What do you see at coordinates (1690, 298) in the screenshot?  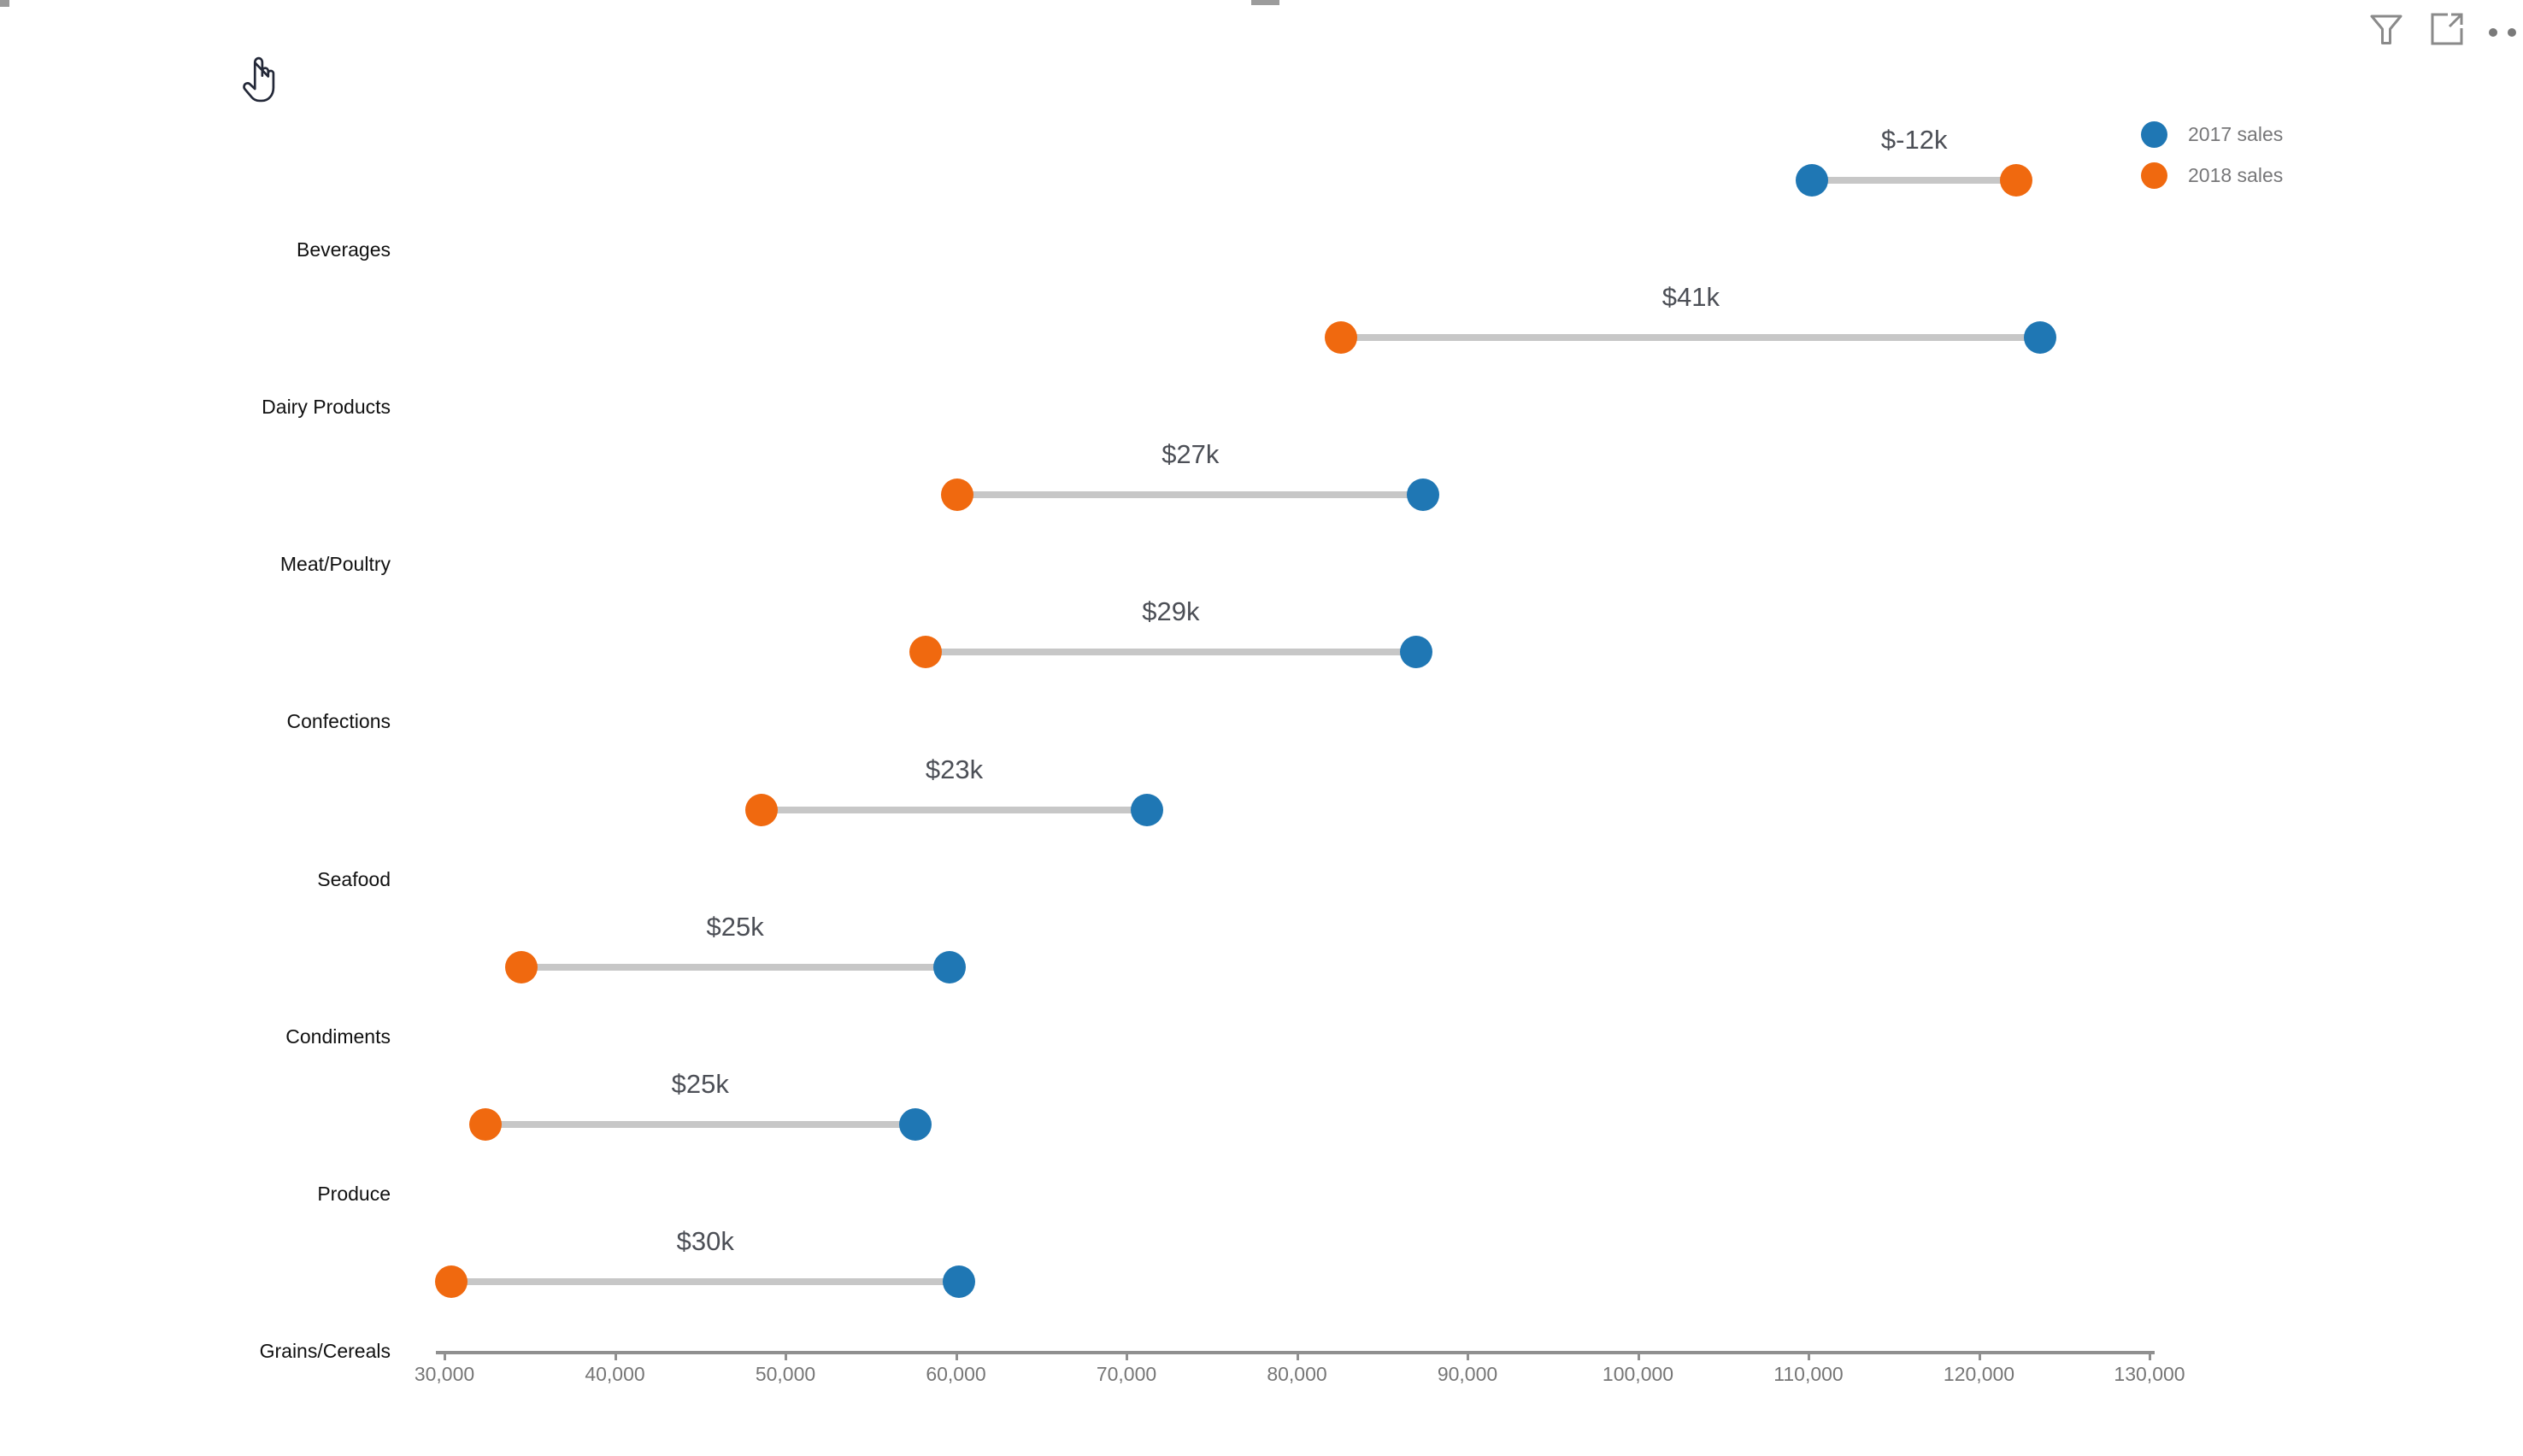 I see `difference-label: $41k` at bounding box center [1690, 298].